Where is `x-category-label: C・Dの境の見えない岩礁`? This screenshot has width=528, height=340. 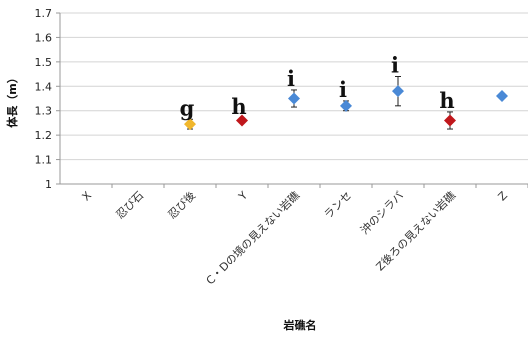
x-category-label: C・Dの境の見えない岩礁 is located at coordinates (252, 237).